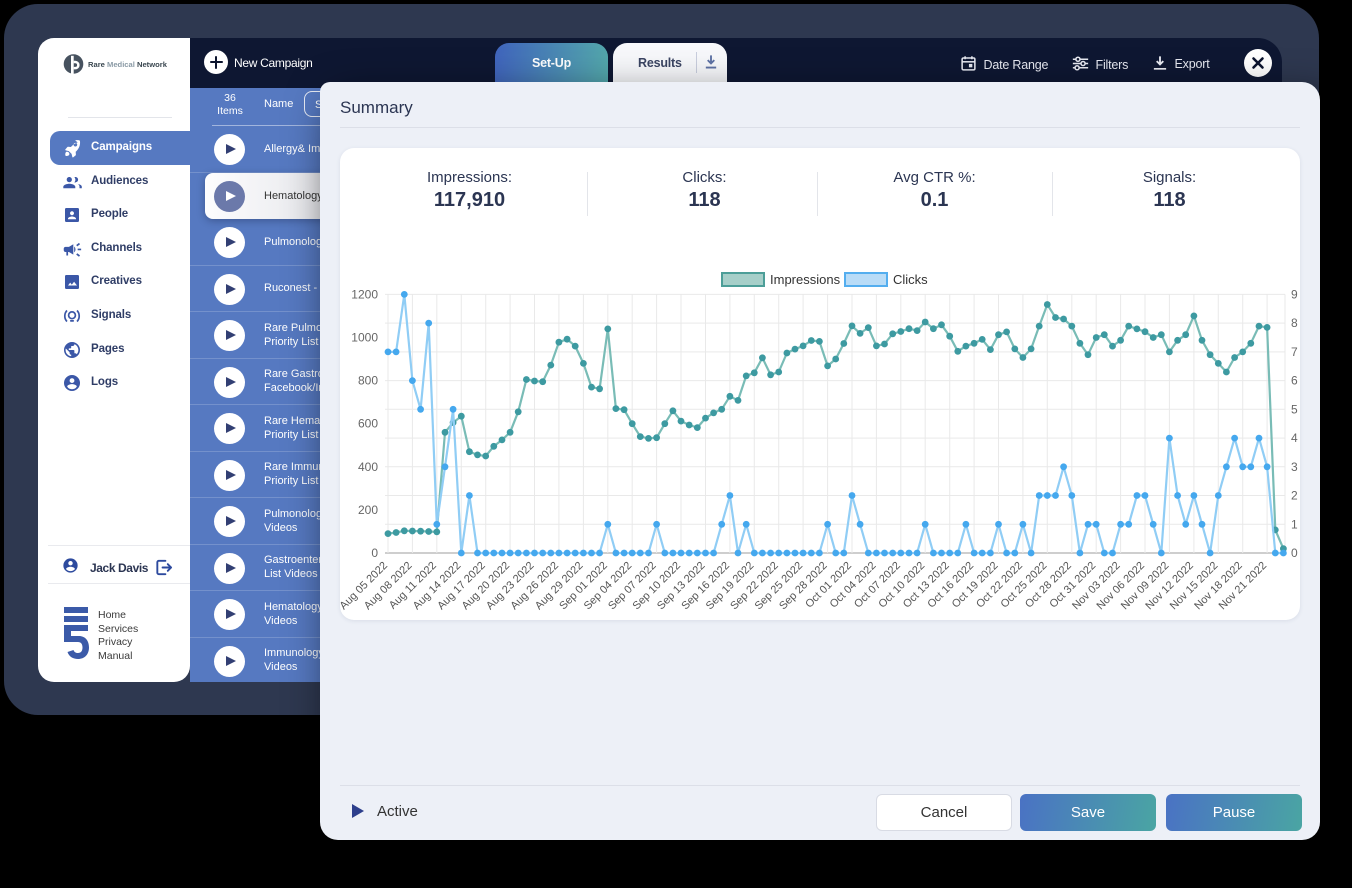  What do you see at coordinates (1294, 524) in the screenshot?
I see `svg-text: 1` at bounding box center [1294, 524].